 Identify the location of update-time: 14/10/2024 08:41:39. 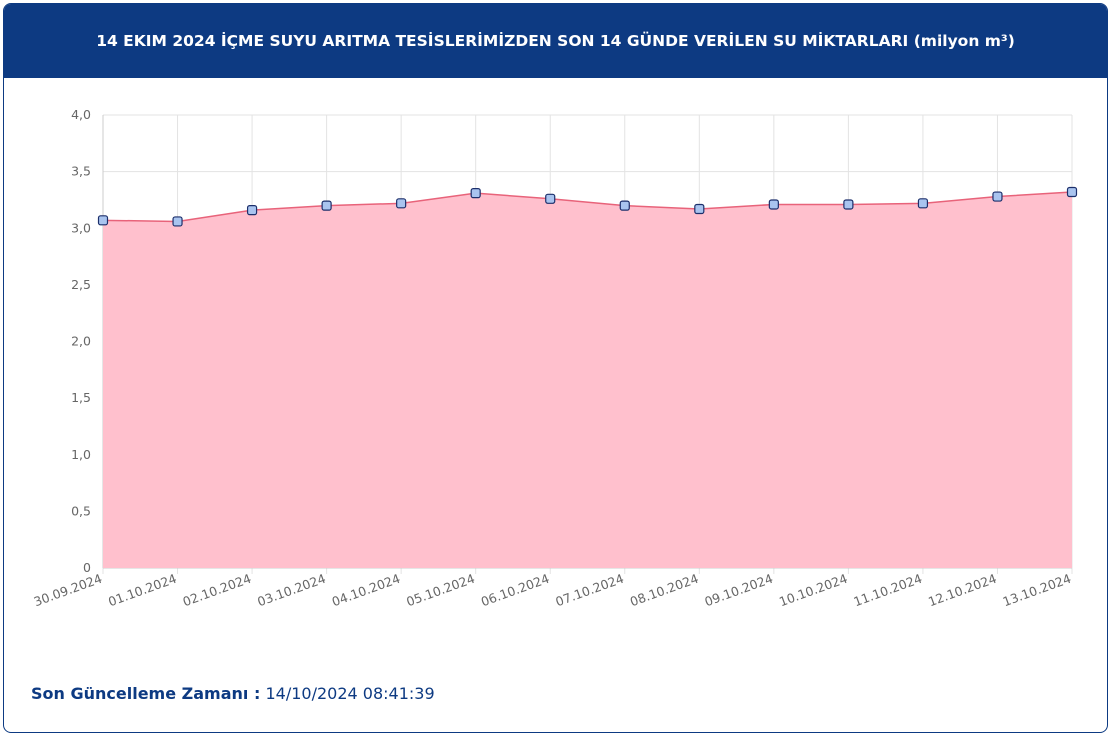
(350, 693).